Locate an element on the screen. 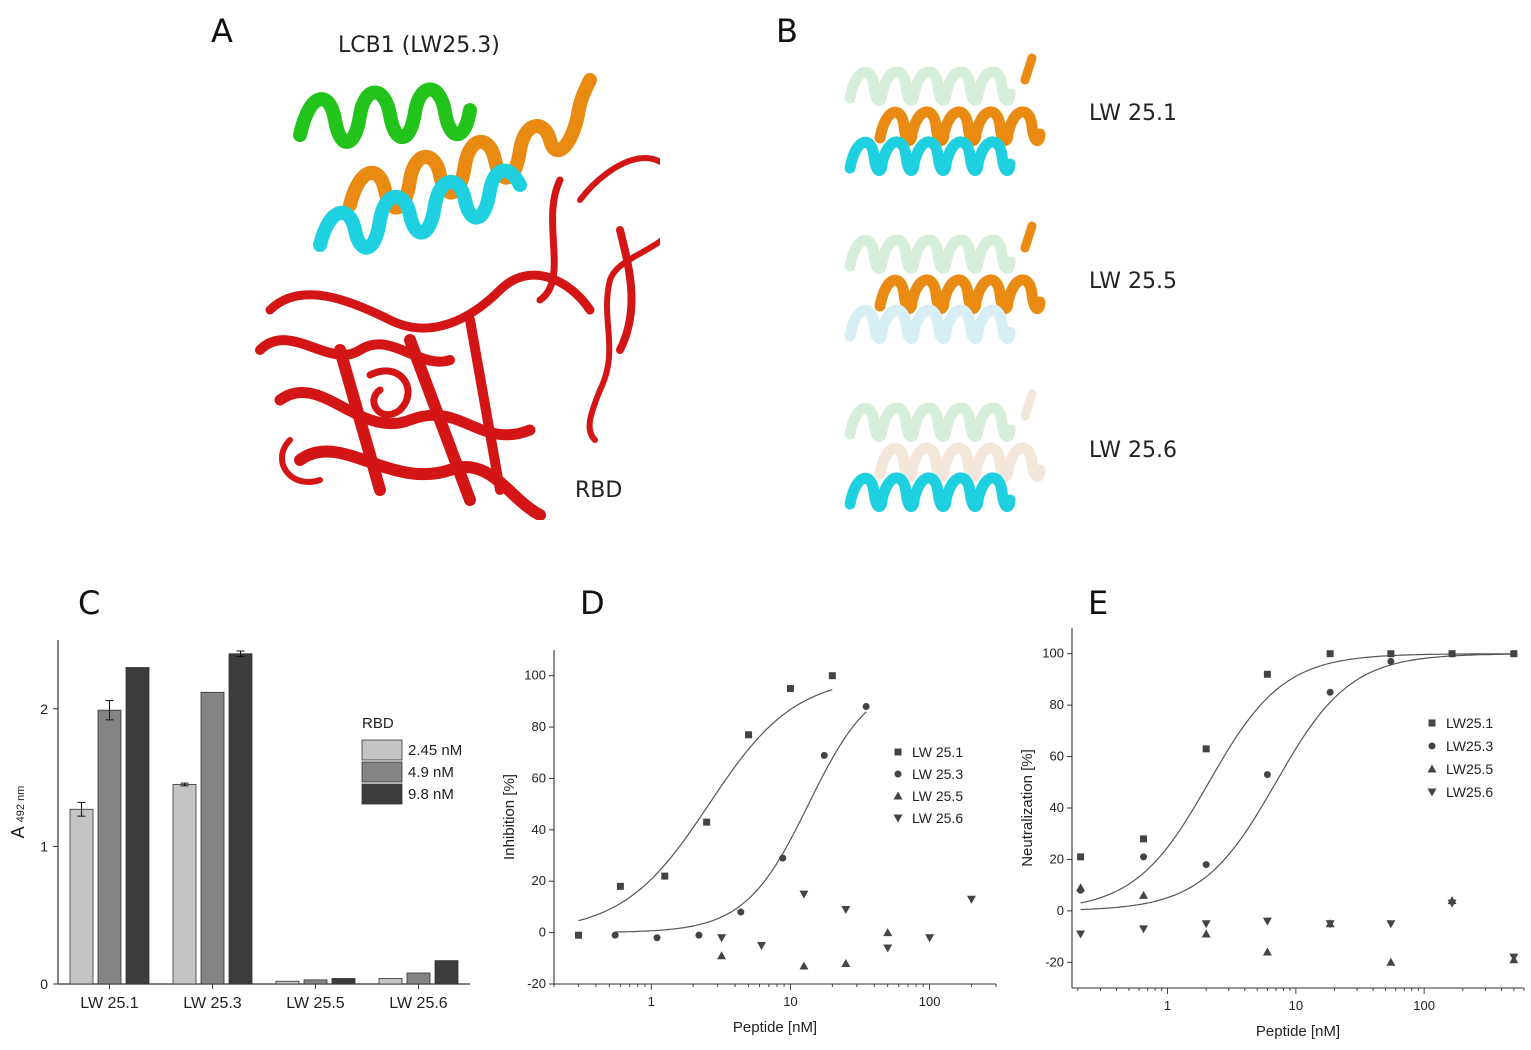 Image resolution: width=1531 pixels, height=1050 pixels. fit-curve is located at coordinates (1297, 778).